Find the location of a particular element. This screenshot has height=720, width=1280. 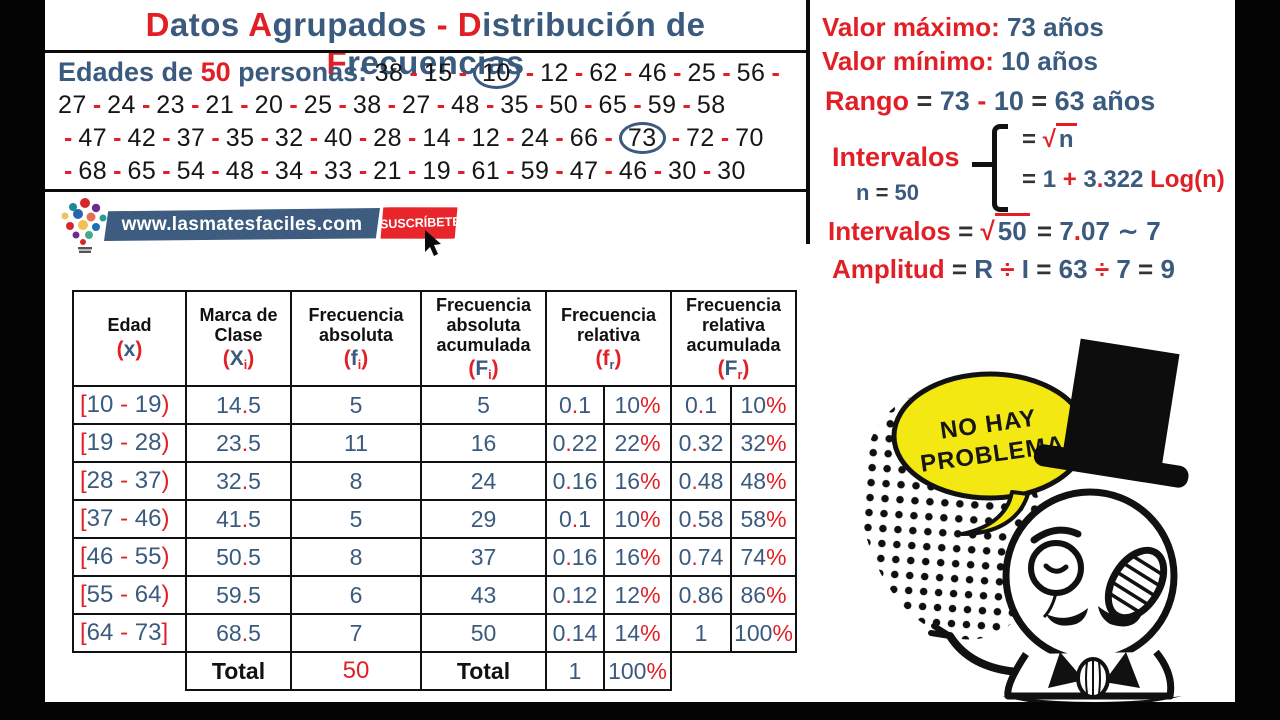

age-number: 46 is located at coordinates (653, 73).